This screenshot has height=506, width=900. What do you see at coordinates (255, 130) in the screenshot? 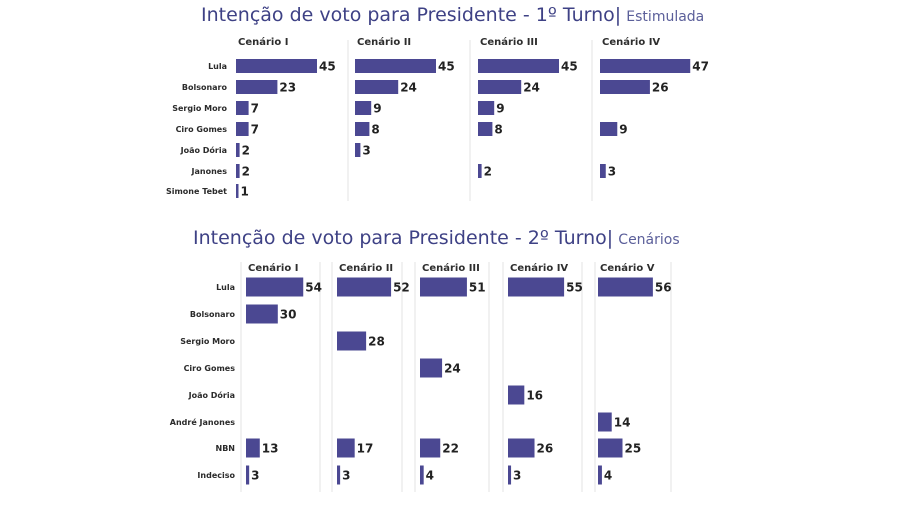
I see `turno1-value-label-ciro-gomes-scenario-1: 7` at bounding box center [255, 130].